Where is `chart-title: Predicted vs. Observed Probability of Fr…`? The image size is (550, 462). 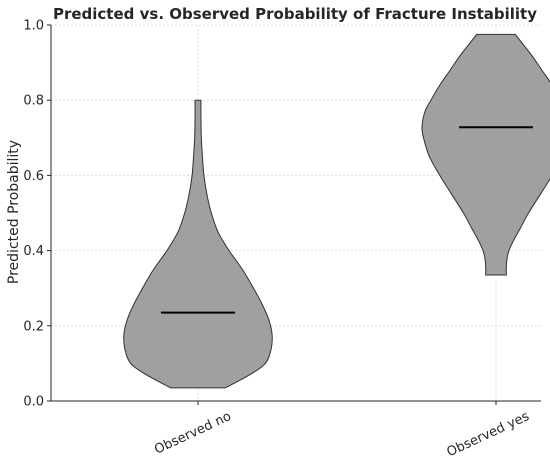 chart-title: Predicted vs. Observed Probability of Fr… is located at coordinates (295, 14).